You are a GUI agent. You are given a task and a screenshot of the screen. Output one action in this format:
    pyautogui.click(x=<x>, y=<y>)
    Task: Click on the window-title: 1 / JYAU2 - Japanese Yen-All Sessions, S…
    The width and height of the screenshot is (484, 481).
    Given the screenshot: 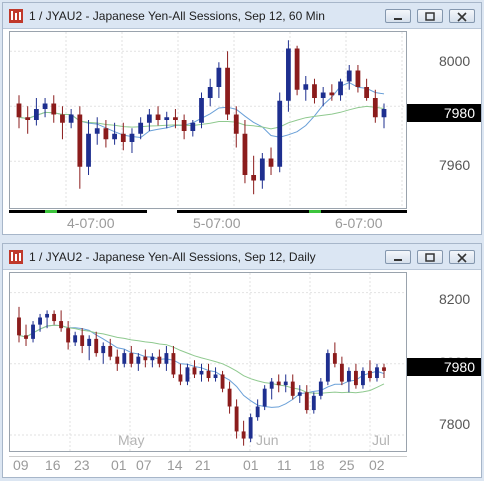 What is the action you would take?
    pyautogui.click(x=172, y=257)
    